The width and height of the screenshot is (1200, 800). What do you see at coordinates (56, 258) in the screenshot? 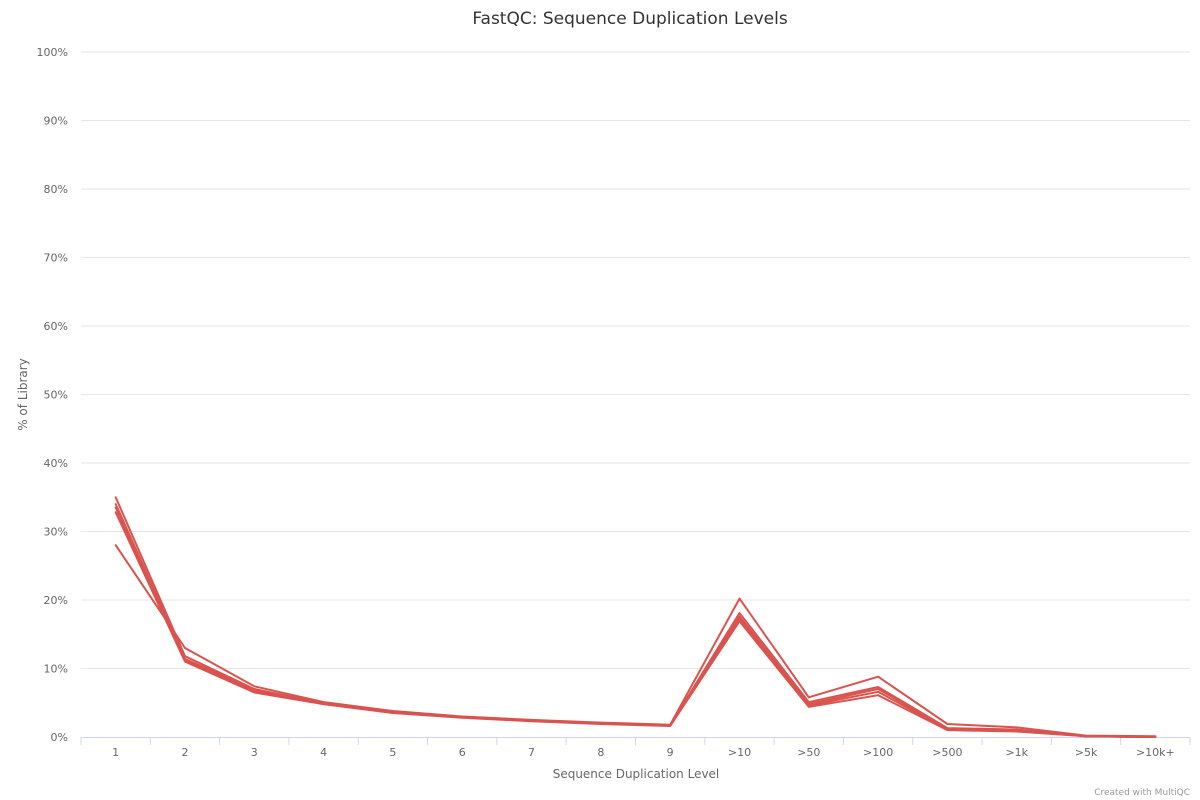
I see `y-tick-label: 70%` at bounding box center [56, 258].